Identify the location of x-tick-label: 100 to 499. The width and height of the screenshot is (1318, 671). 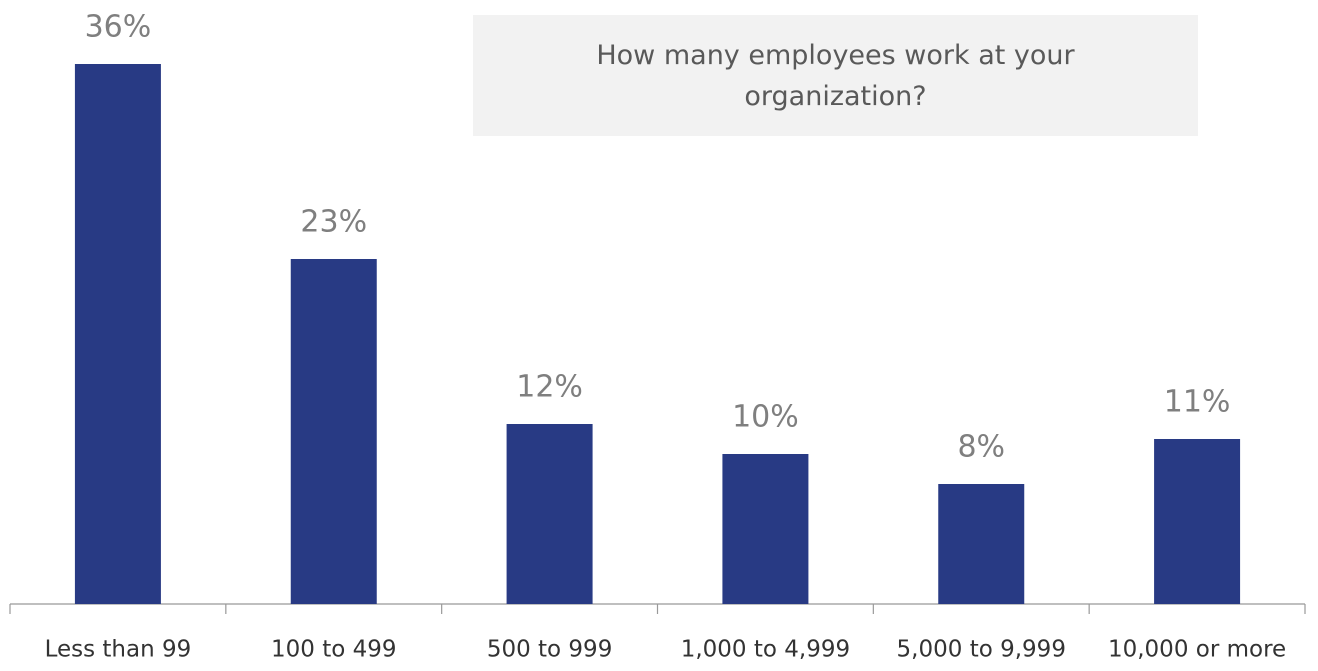
(334, 650).